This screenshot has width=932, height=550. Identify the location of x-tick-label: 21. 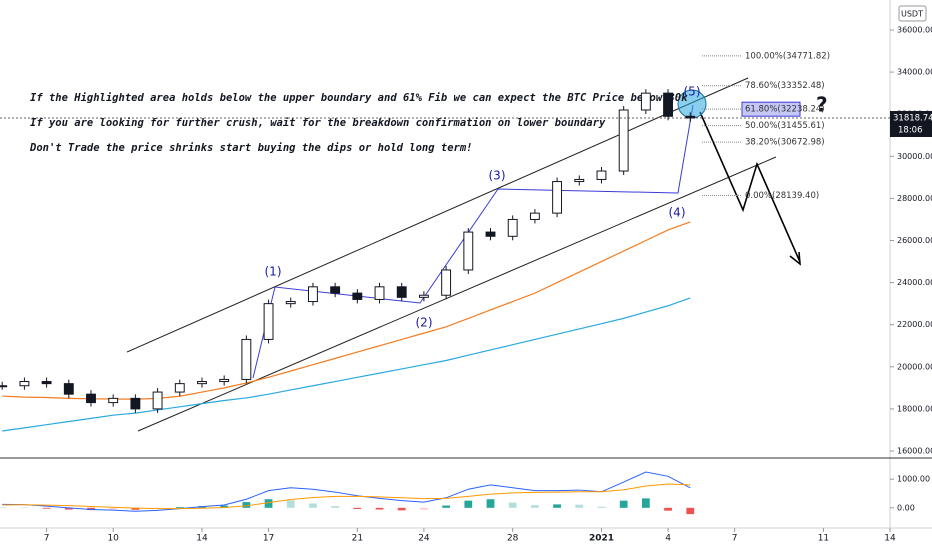
(357, 539).